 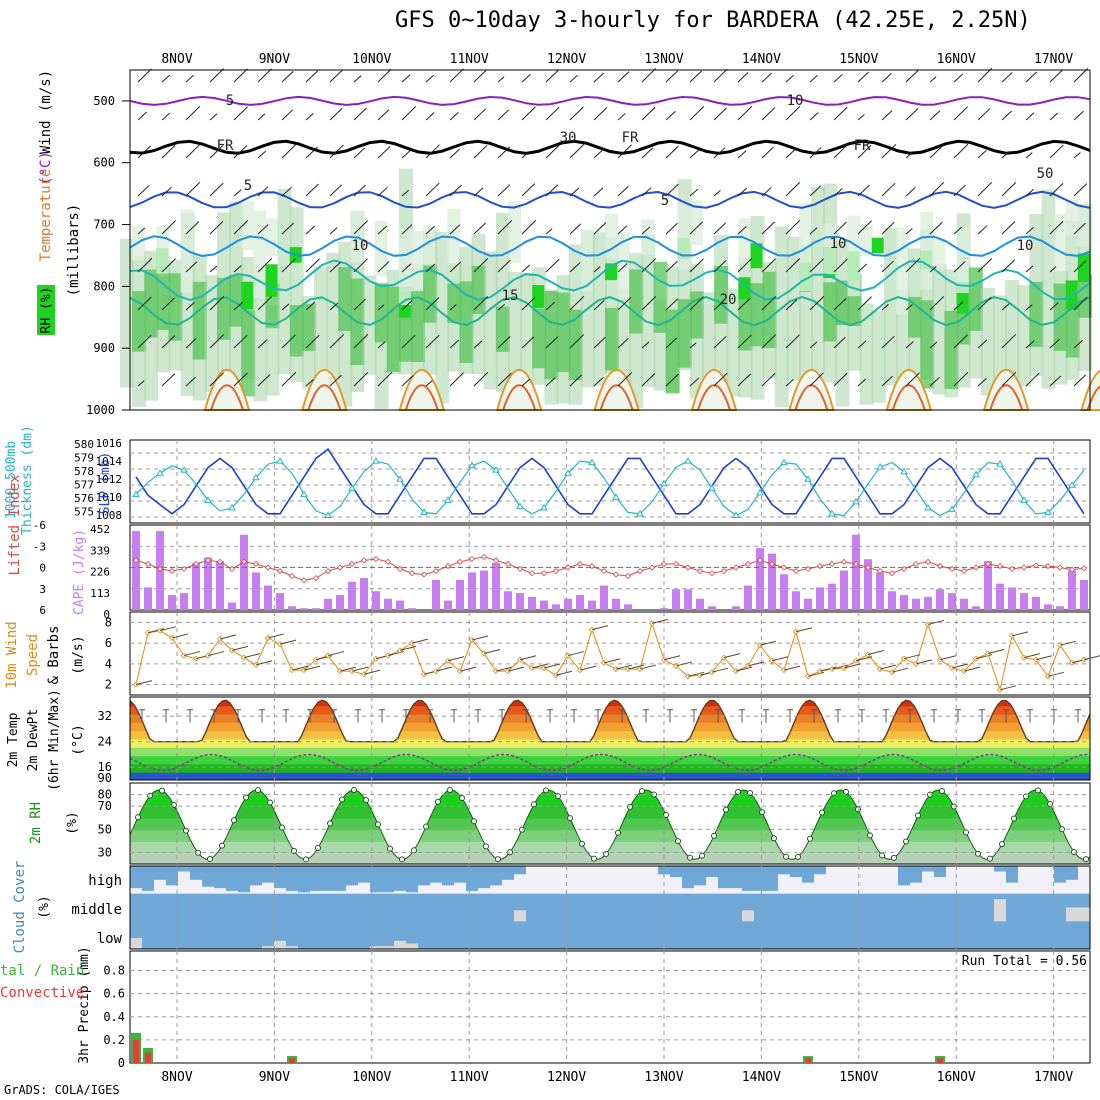 I want to click on axis-tick-label: 1014, so click(x=109, y=461).